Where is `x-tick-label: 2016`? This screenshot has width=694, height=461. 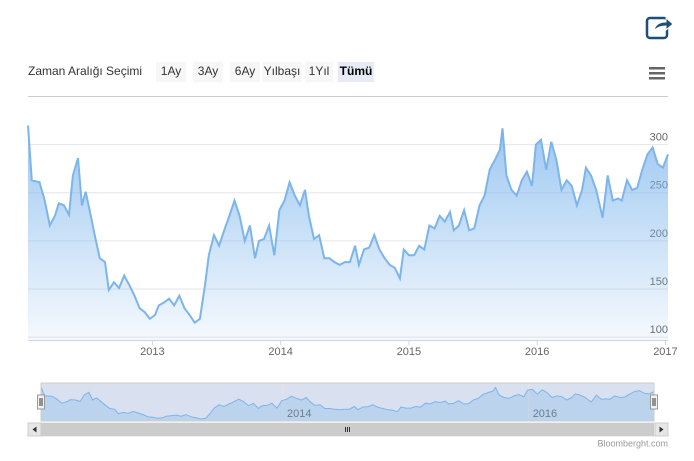 x-tick-label: 2016 is located at coordinates (537, 352).